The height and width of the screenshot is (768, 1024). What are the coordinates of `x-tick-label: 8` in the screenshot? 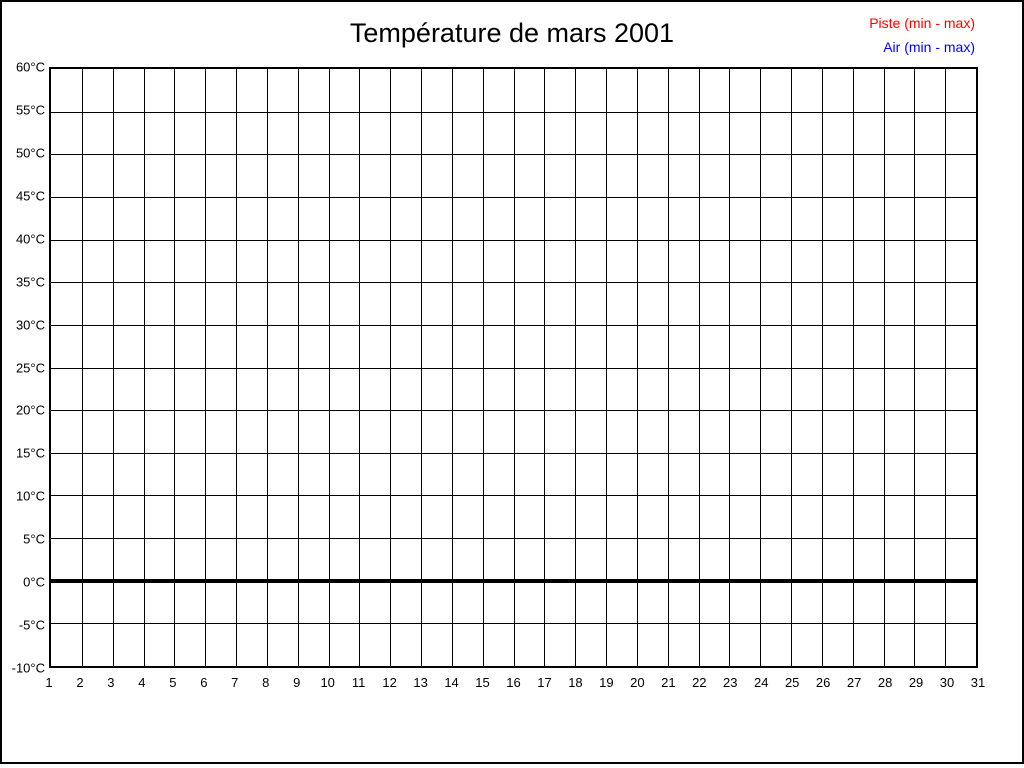 It's located at (266, 682).